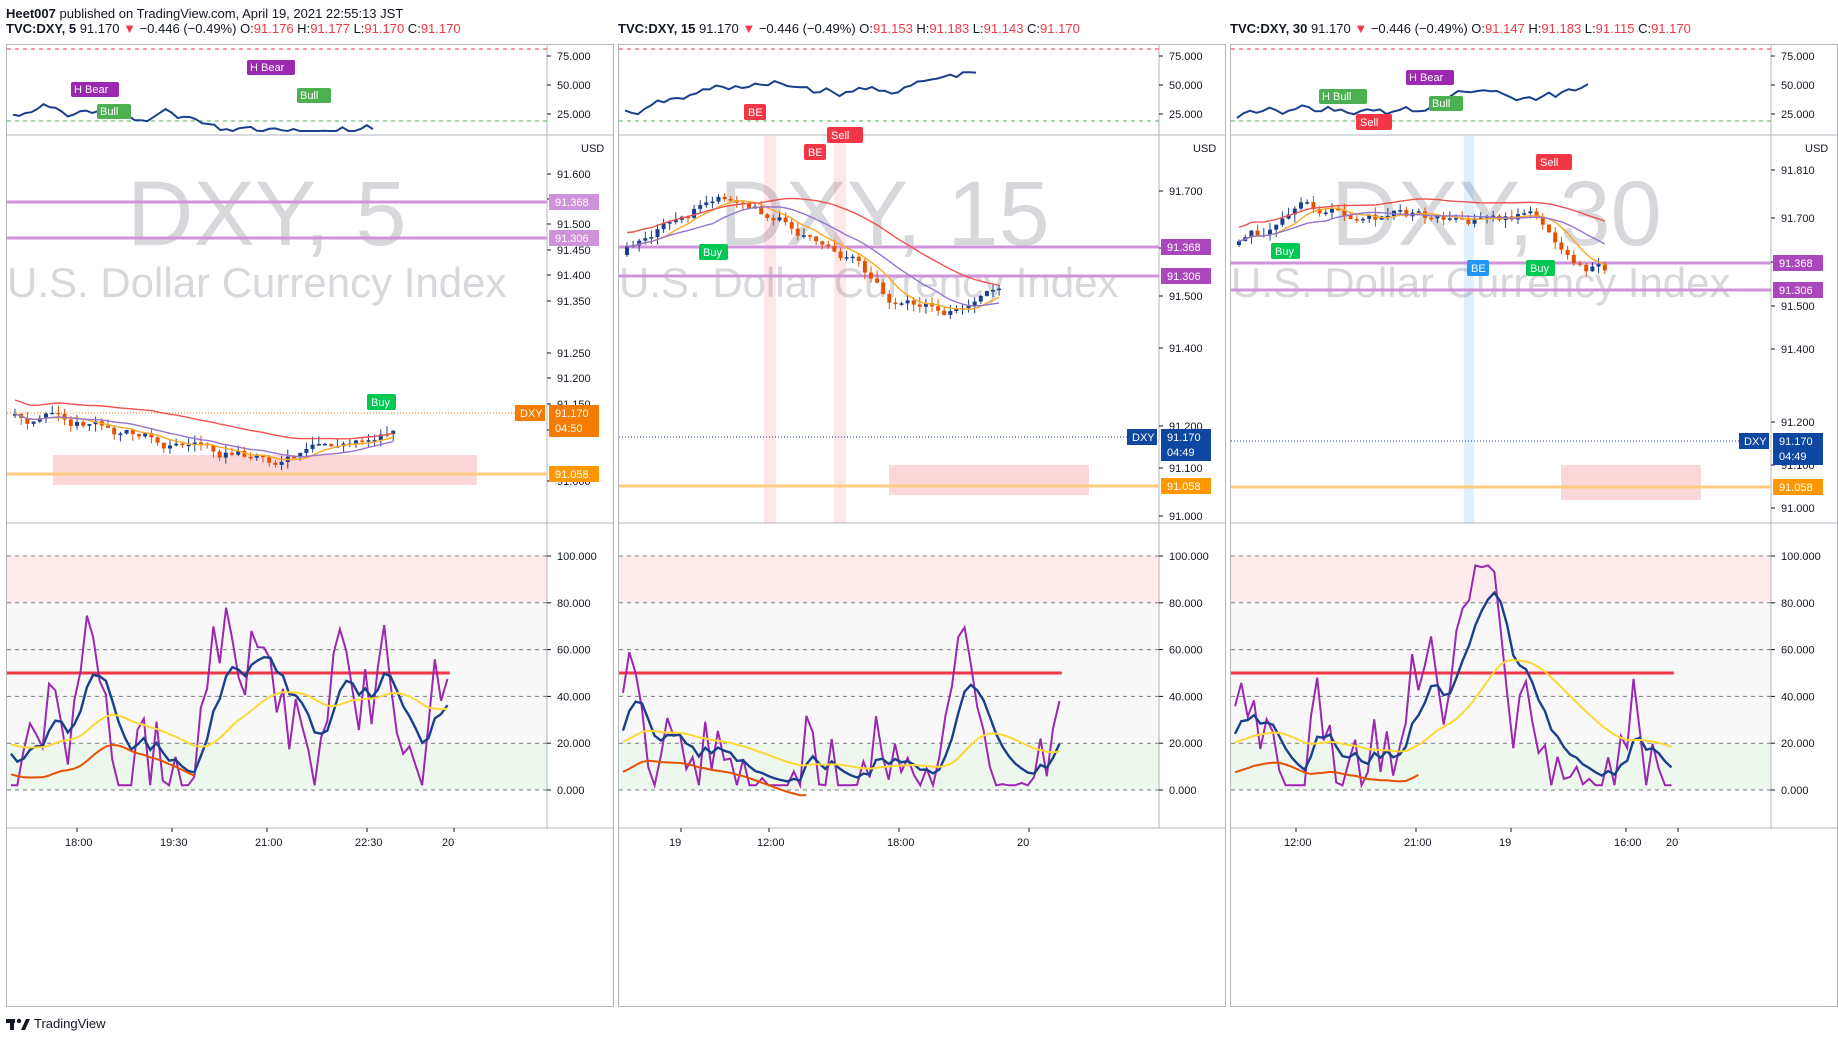  I want to click on level-price-tag: 91.306, so click(574, 238).